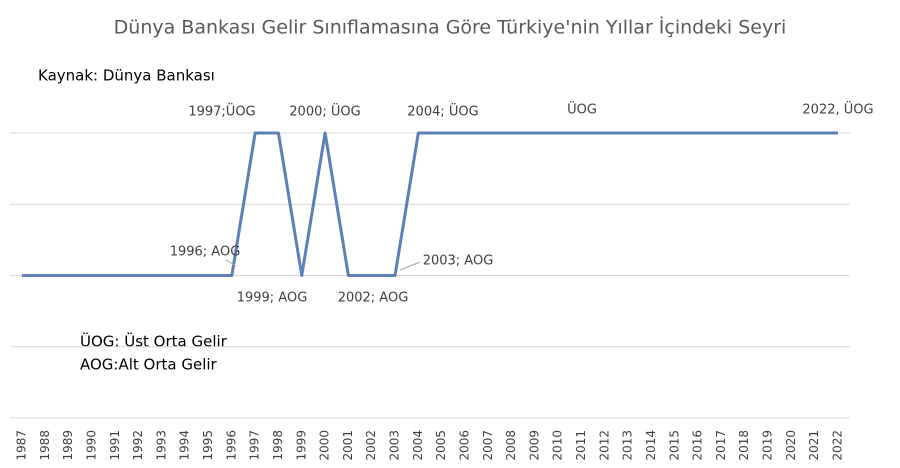  I want to click on annotation: 1997;ÜOG, so click(221, 111).